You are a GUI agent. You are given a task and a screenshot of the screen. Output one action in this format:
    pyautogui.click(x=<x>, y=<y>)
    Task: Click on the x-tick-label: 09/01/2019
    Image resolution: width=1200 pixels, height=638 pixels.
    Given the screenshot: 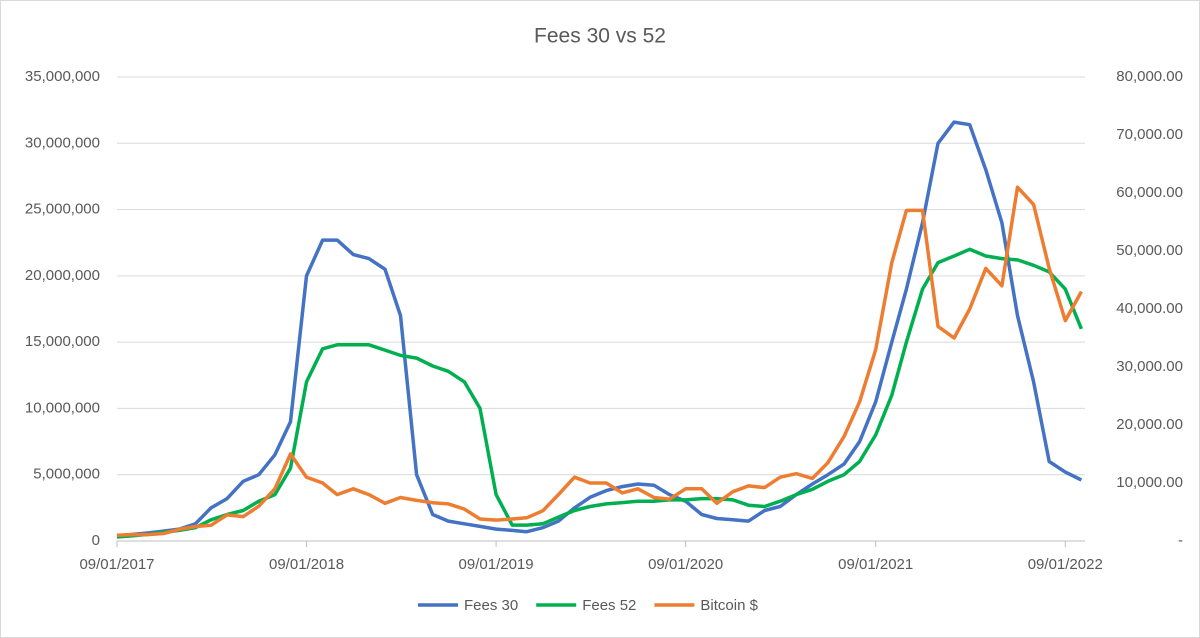 What is the action you would take?
    pyautogui.click(x=496, y=564)
    